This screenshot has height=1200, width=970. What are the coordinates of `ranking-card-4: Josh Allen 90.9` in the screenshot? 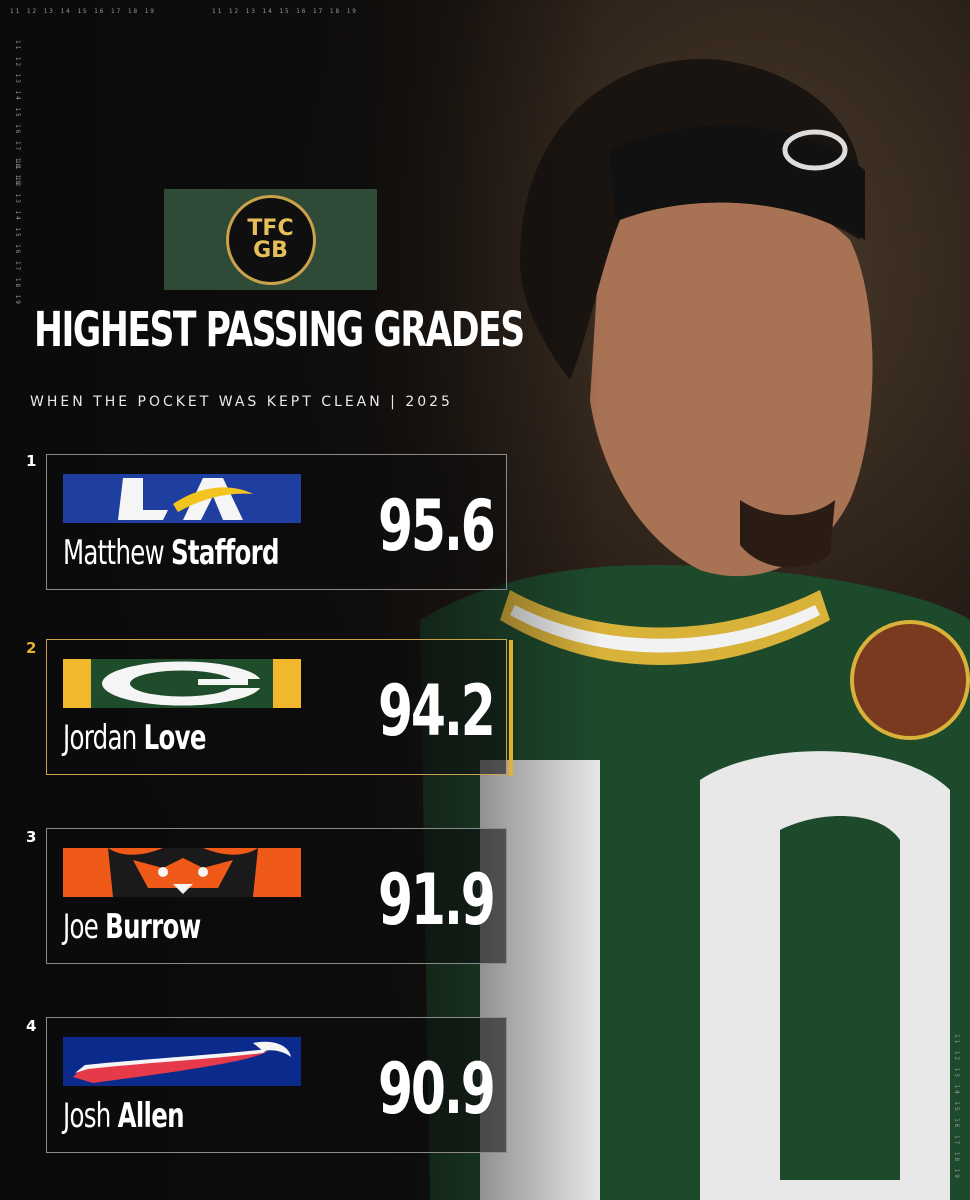 It's located at (276, 1085).